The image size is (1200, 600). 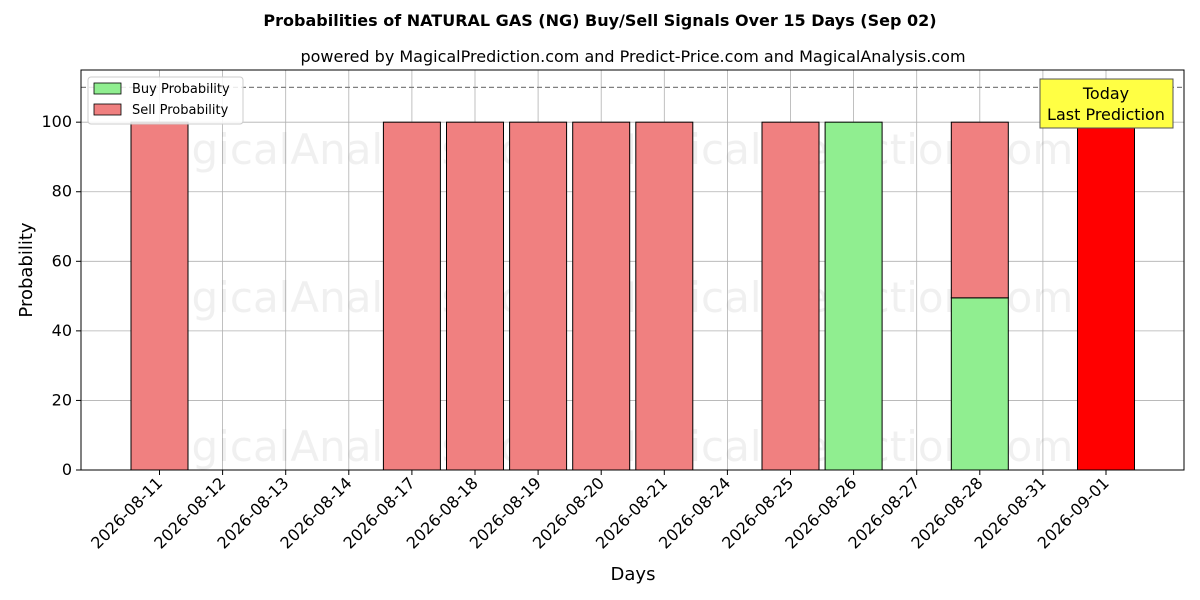 What do you see at coordinates (26, 269) in the screenshot?
I see `y-axis-label: Probability` at bounding box center [26, 269].